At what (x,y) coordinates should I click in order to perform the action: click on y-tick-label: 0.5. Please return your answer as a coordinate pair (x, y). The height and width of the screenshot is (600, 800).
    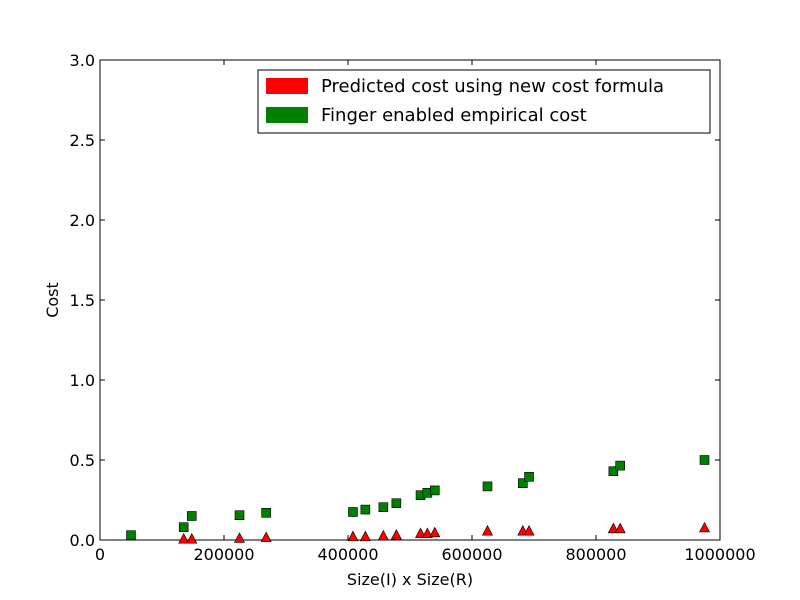
    Looking at the image, I should click on (82, 460).